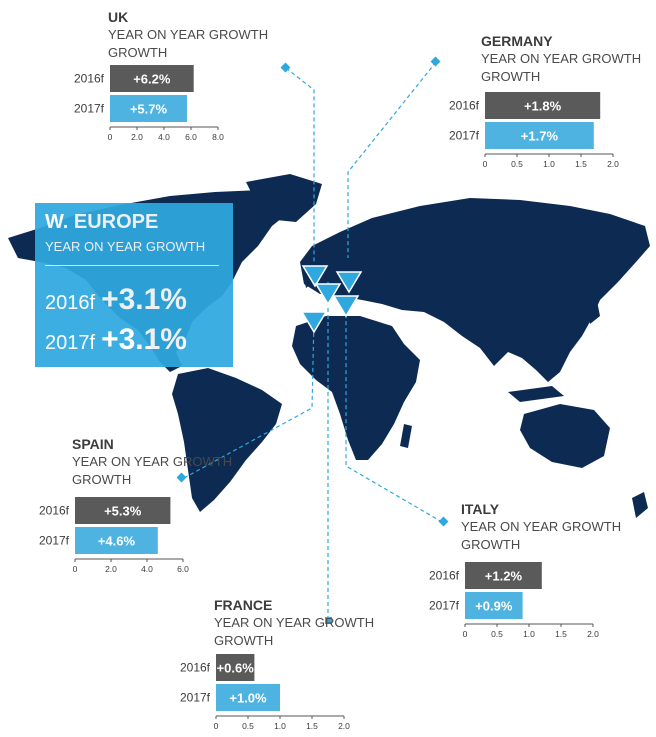 The width and height of the screenshot is (656, 737). What do you see at coordinates (125, 246) in the screenshot?
I see `summary-subtitle: YEAR ON YEAR GROWTH` at bounding box center [125, 246].